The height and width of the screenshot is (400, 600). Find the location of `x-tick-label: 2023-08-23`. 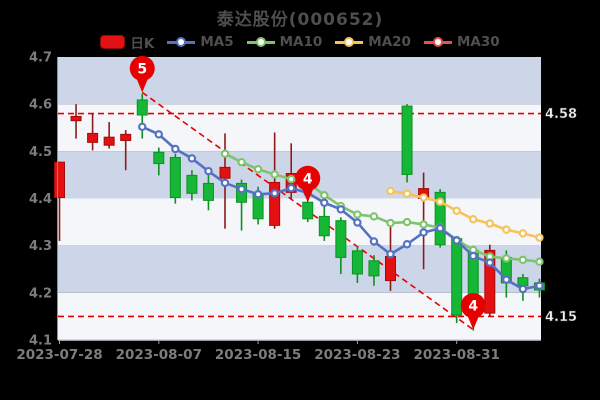

x-tick-label: 2023-08-23 is located at coordinates (357, 355).